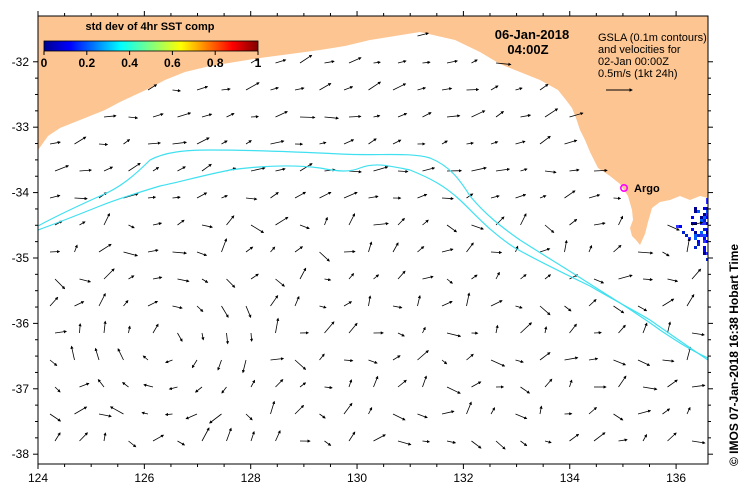 The height and width of the screenshot is (496, 749). Describe the element at coordinates (150, 27) in the screenshot. I see `colorbar-title: std dev of 4hr SST comp` at that location.